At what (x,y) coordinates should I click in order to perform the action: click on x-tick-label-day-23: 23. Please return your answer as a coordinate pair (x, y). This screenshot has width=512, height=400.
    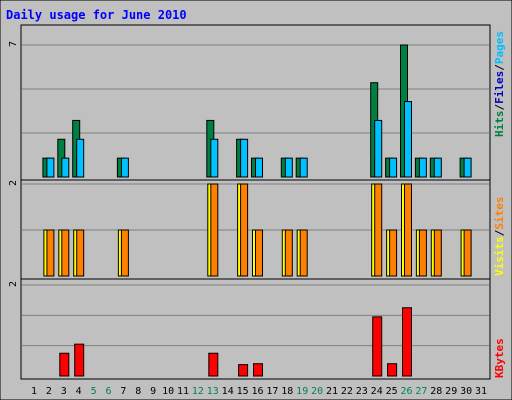
    Looking at the image, I should click on (362, 391).